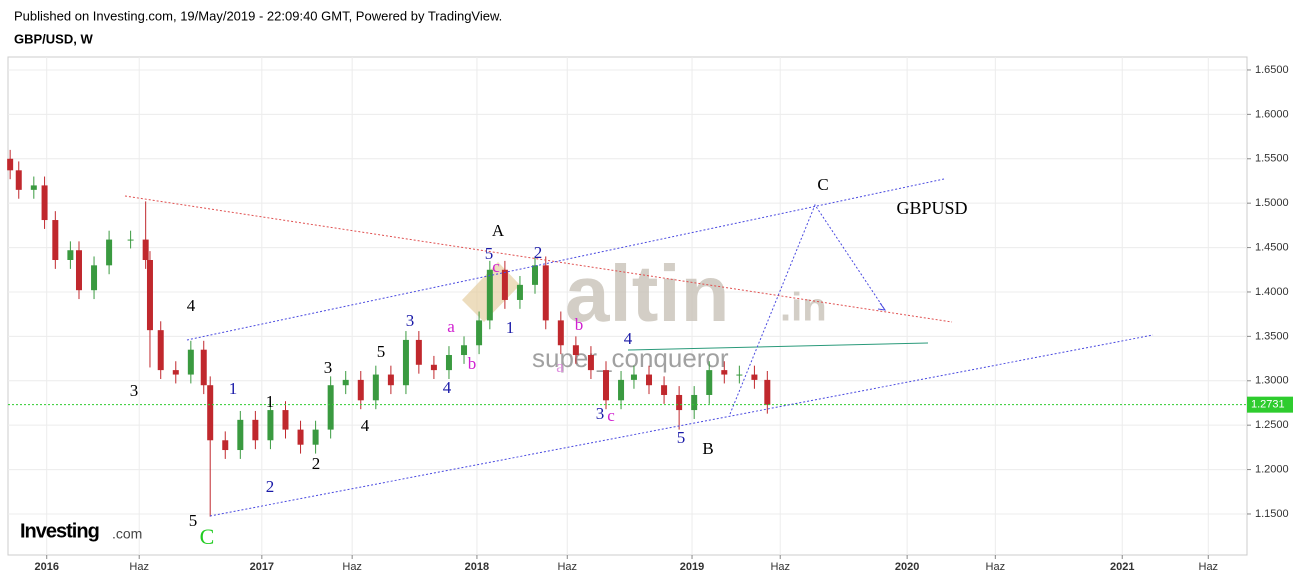 This screenshot has height=579, width=1299. I want to click on projection-path, so click(807, 309).